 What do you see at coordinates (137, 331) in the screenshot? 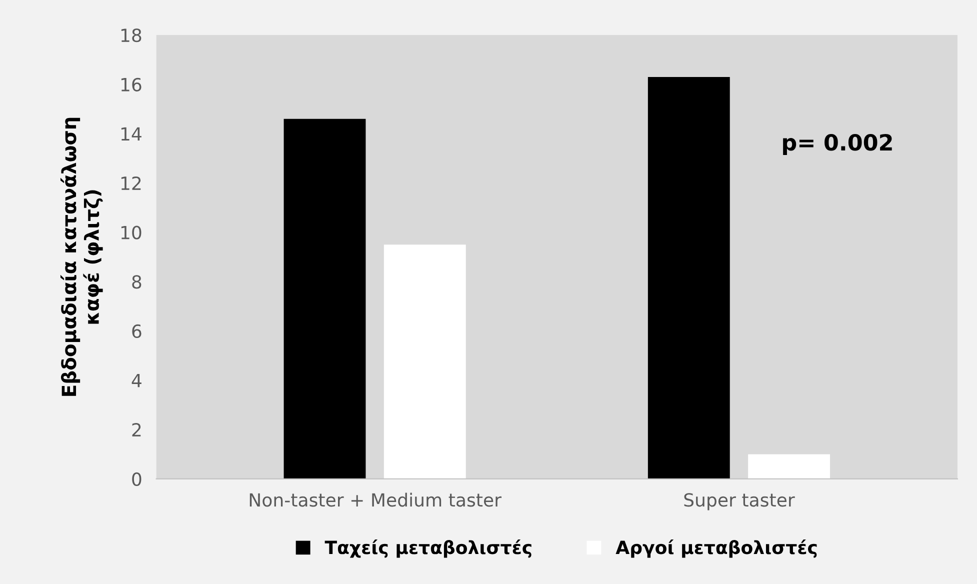
I see `y-tick-label: 6` at bounding box center [137, 331].